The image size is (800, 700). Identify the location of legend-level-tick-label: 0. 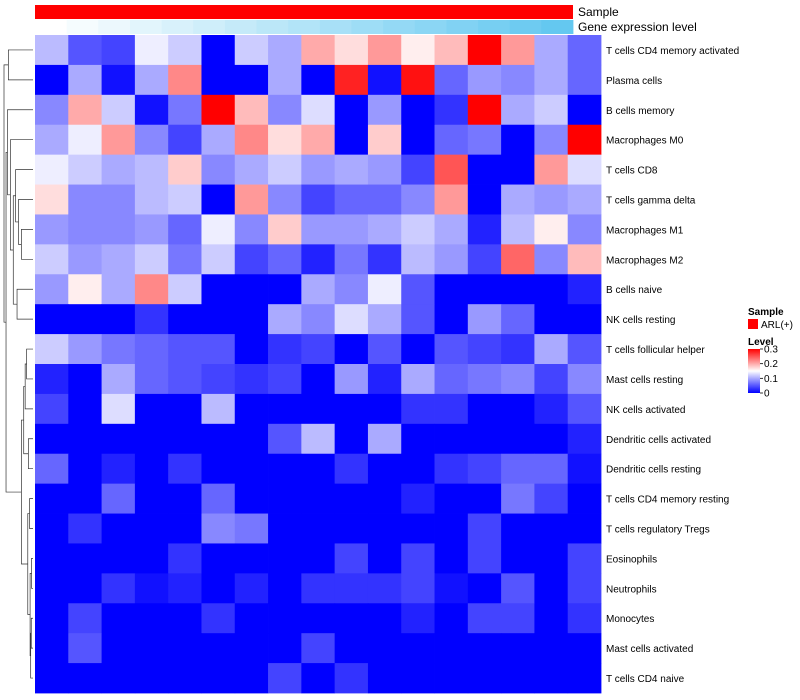
(767, 394).